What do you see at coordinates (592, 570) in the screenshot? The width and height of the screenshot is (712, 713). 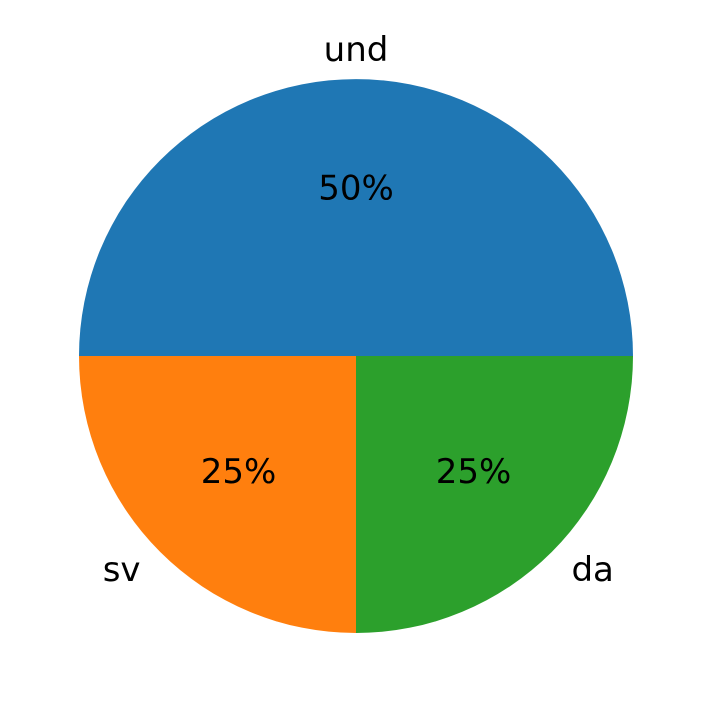 I see `slice-label-da: da` at bounding box center [592, 570].